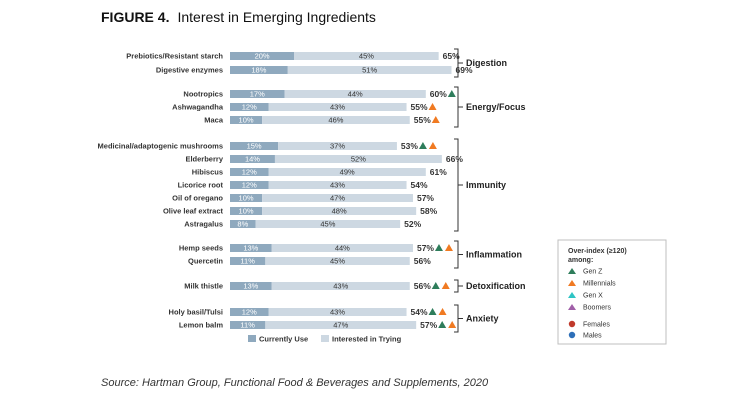  I want to click on category-label: Lemon balm, so click(201, 325).